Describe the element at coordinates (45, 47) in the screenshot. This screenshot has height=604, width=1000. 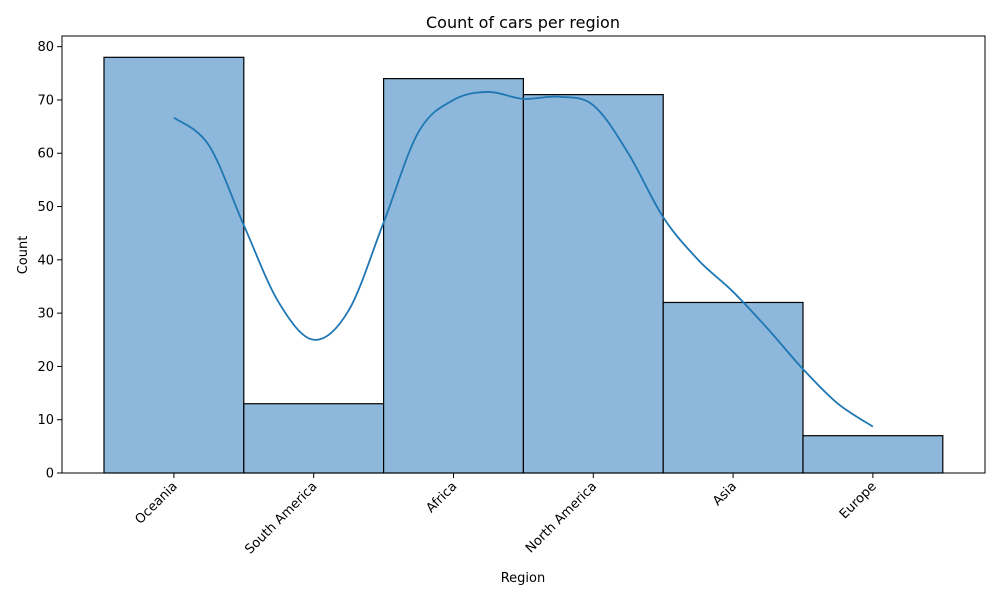
I see `y-tick-label: 80` at that location.